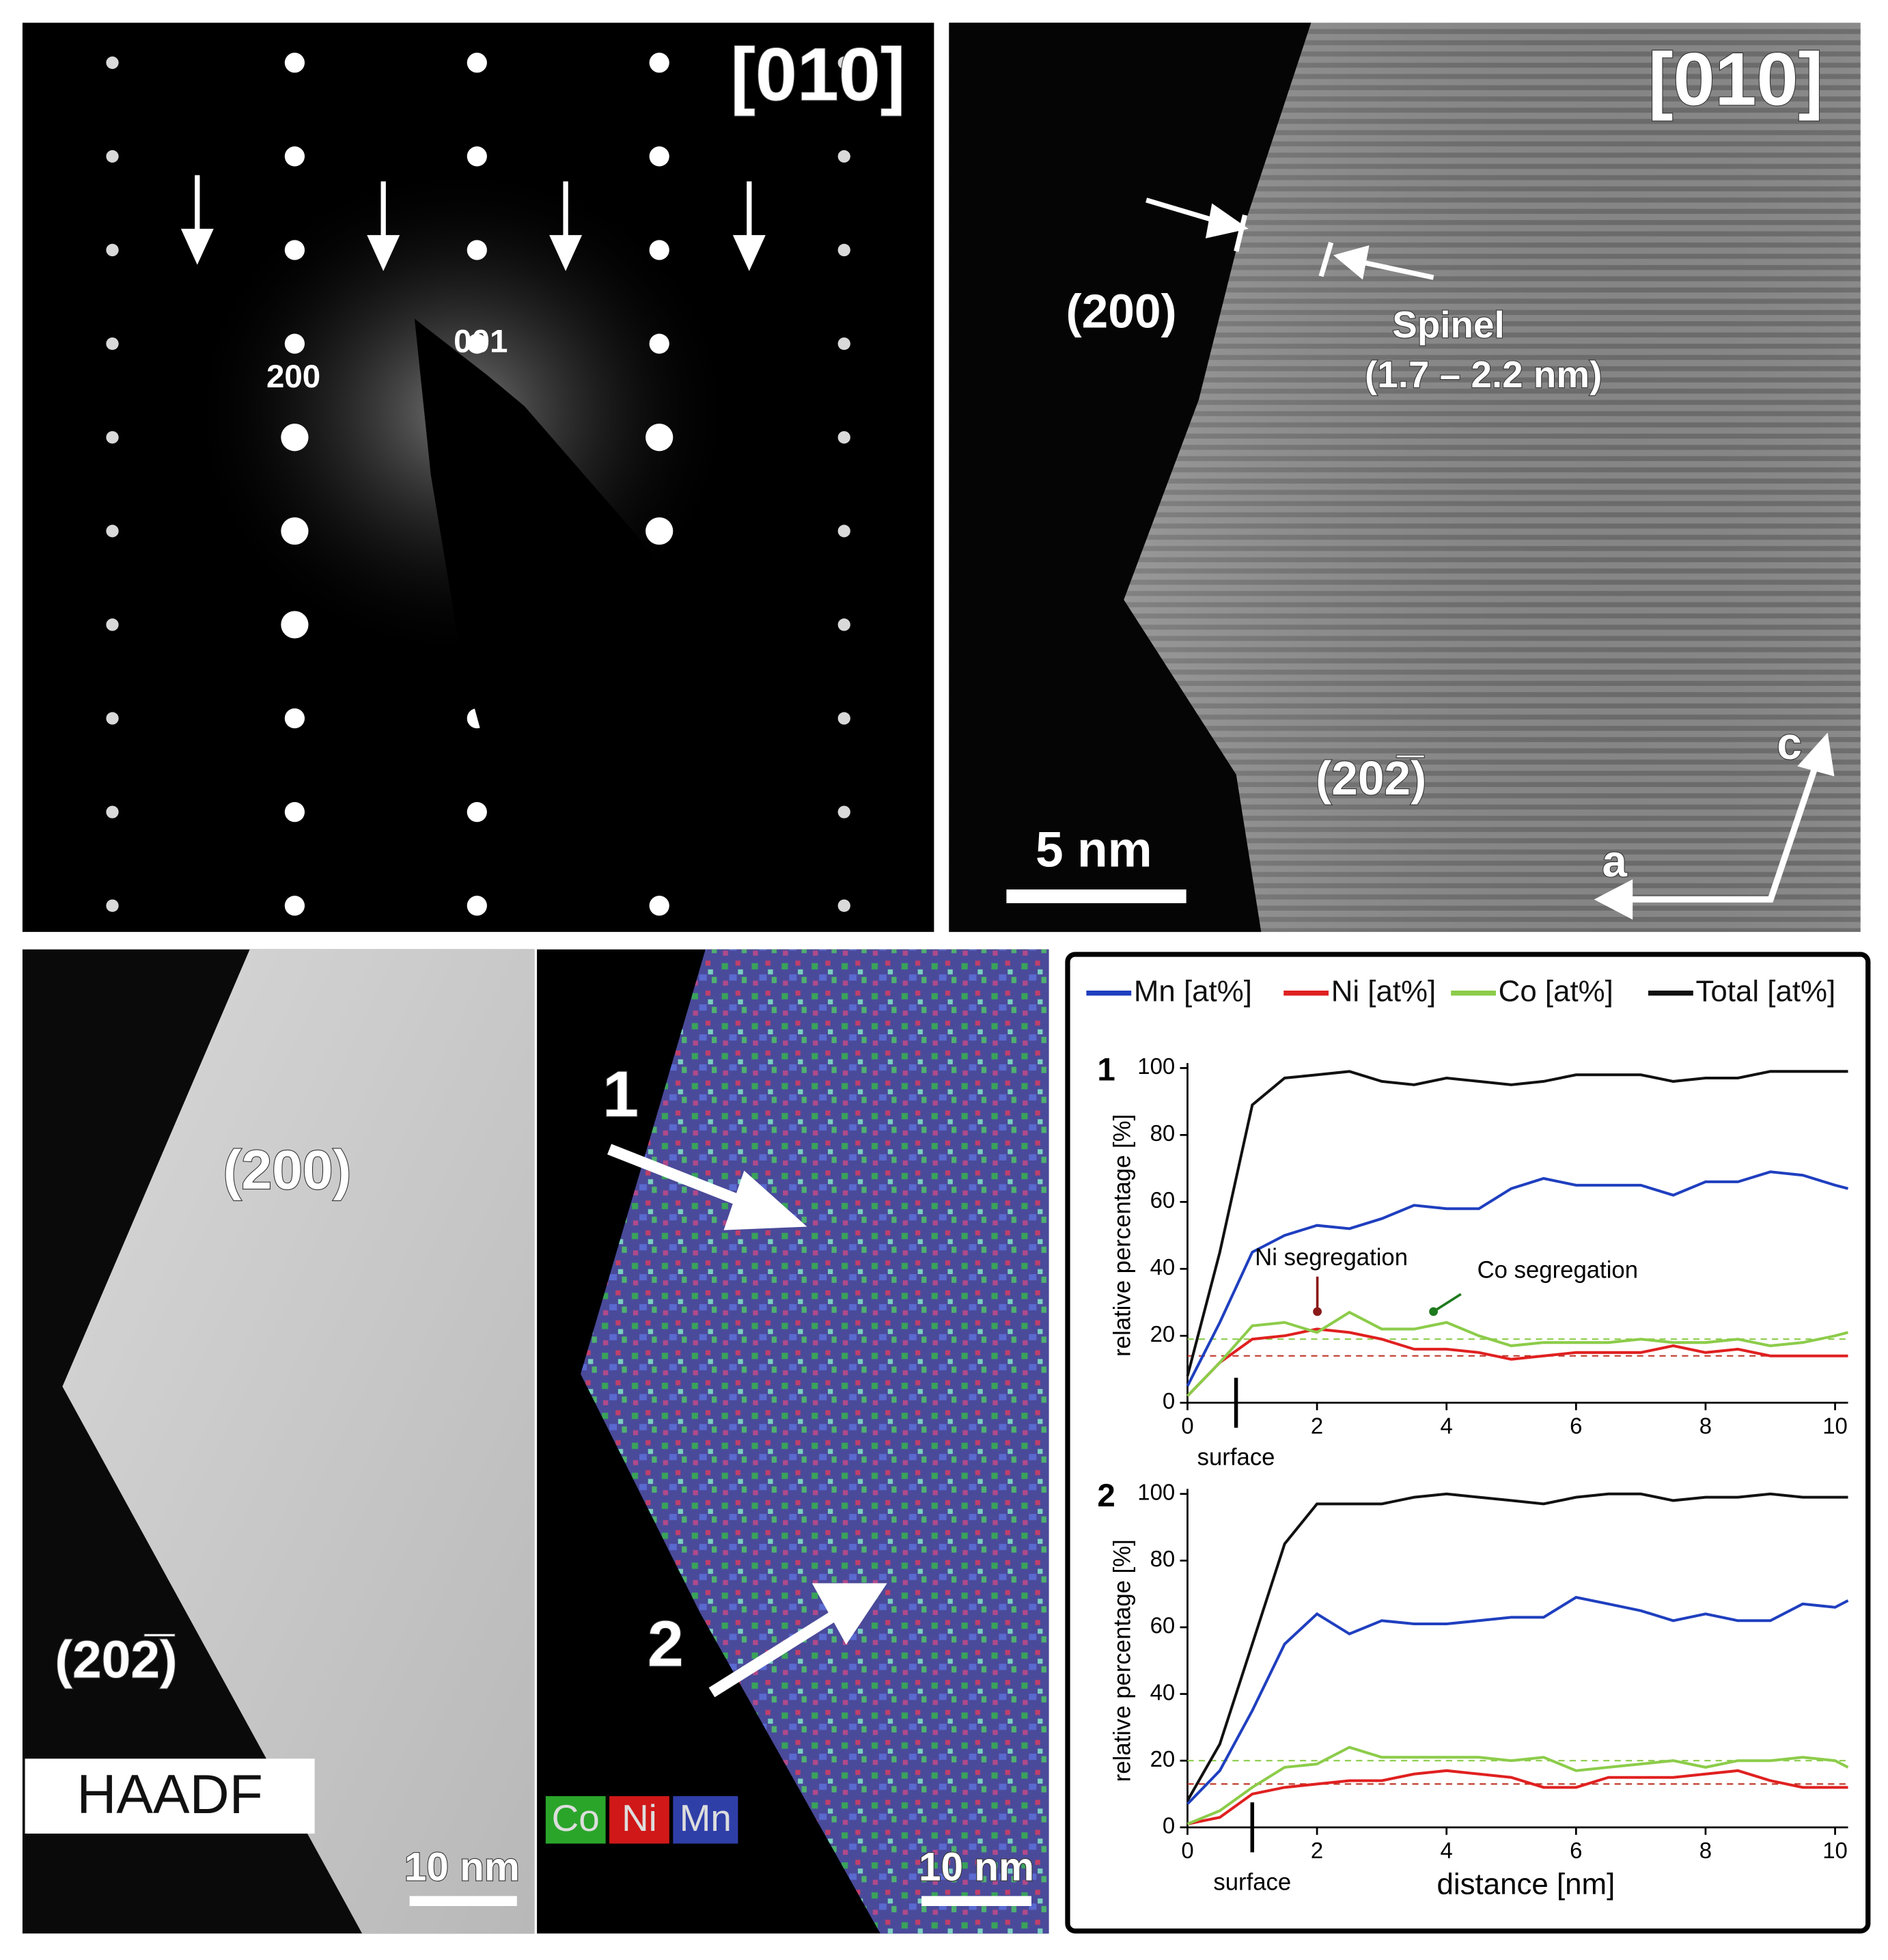 This screenshot has height=1960, width=1888. I want to click on annotation-arrow, so click(1447, 1303).